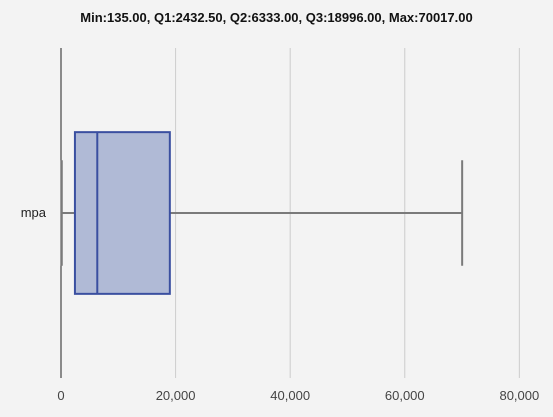 Image resolution: width=553 pixels, height=417 pixels. Describe the element at coordinates (34, 212) in the screenshot. I see `category-label-0: mpa` at that location.